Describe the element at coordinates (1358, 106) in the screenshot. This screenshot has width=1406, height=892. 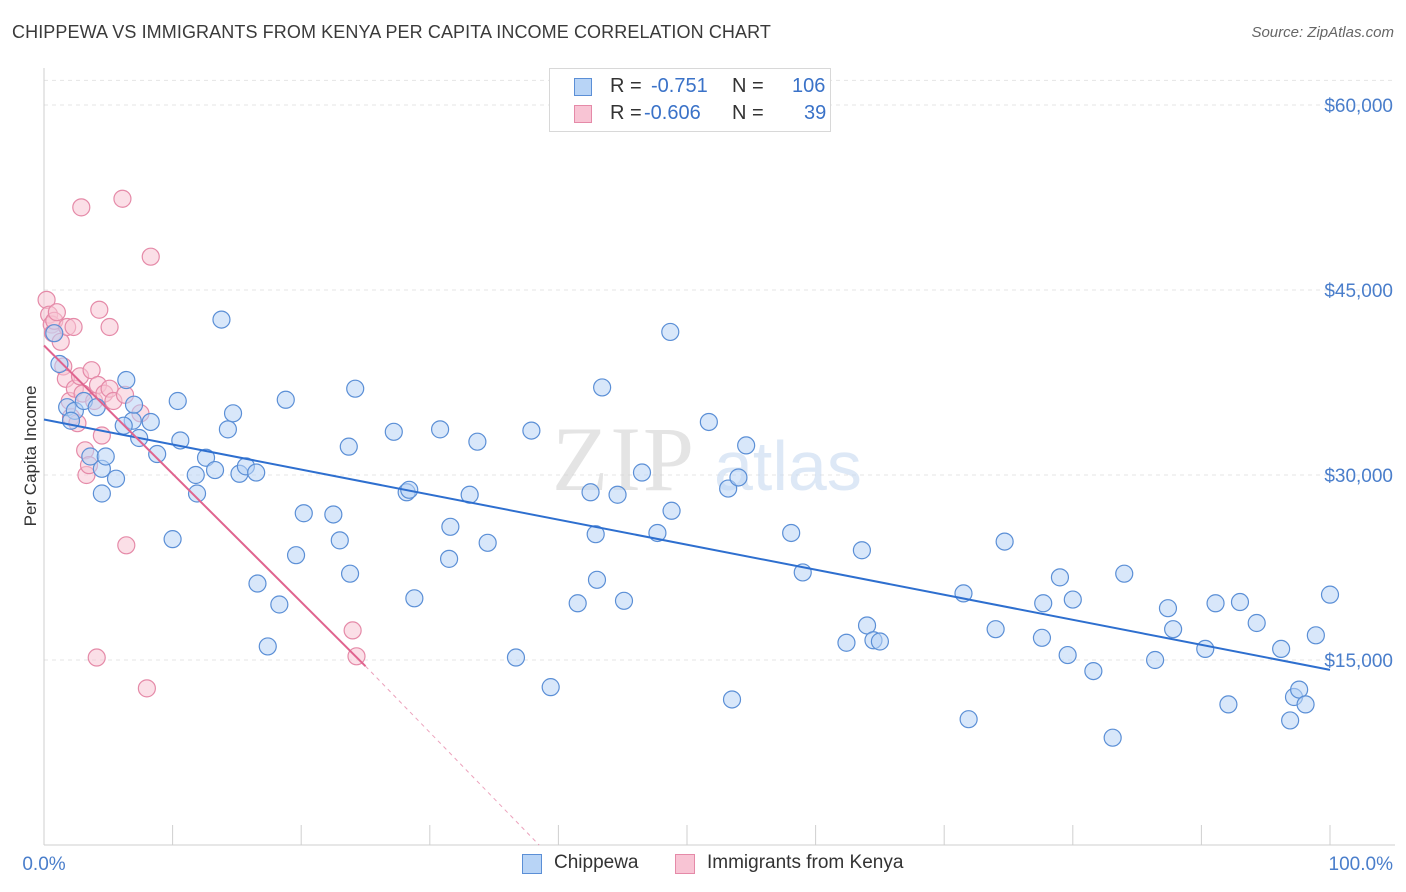
I see `y-tick-label: $60,000` at that location.